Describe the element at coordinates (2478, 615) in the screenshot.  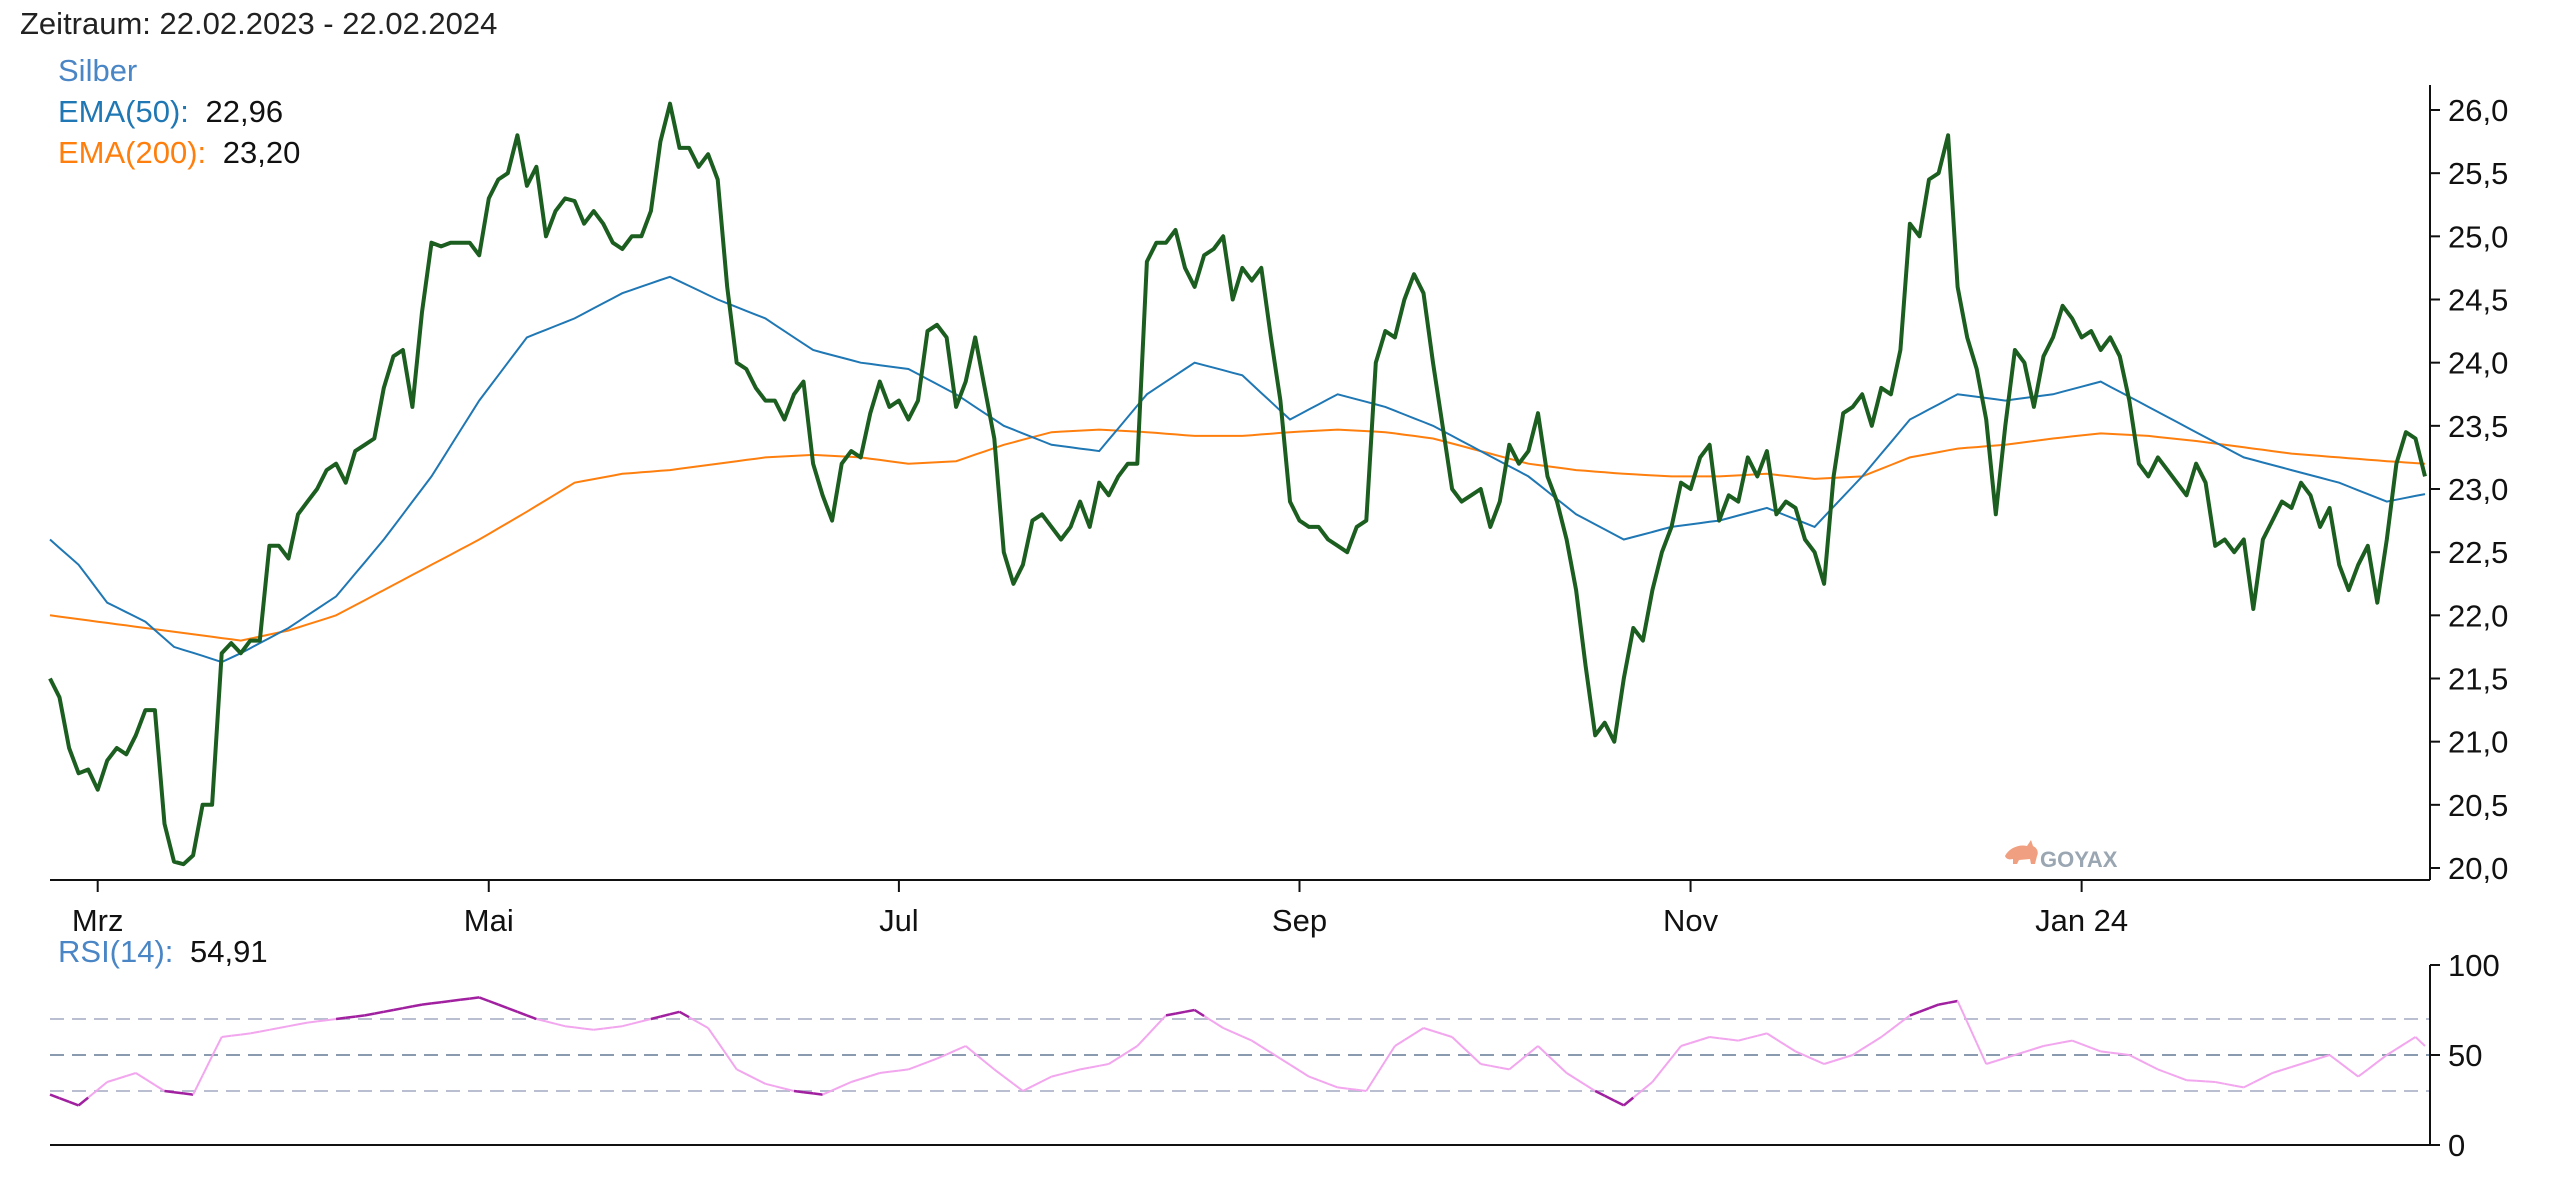
I see `y-tick-label: 22,0` at that location.